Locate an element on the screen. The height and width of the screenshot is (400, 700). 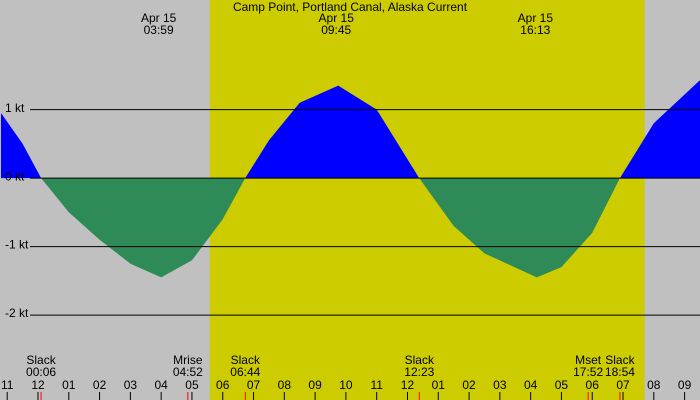
event-name: Mset is located at coordinates (588, 360).